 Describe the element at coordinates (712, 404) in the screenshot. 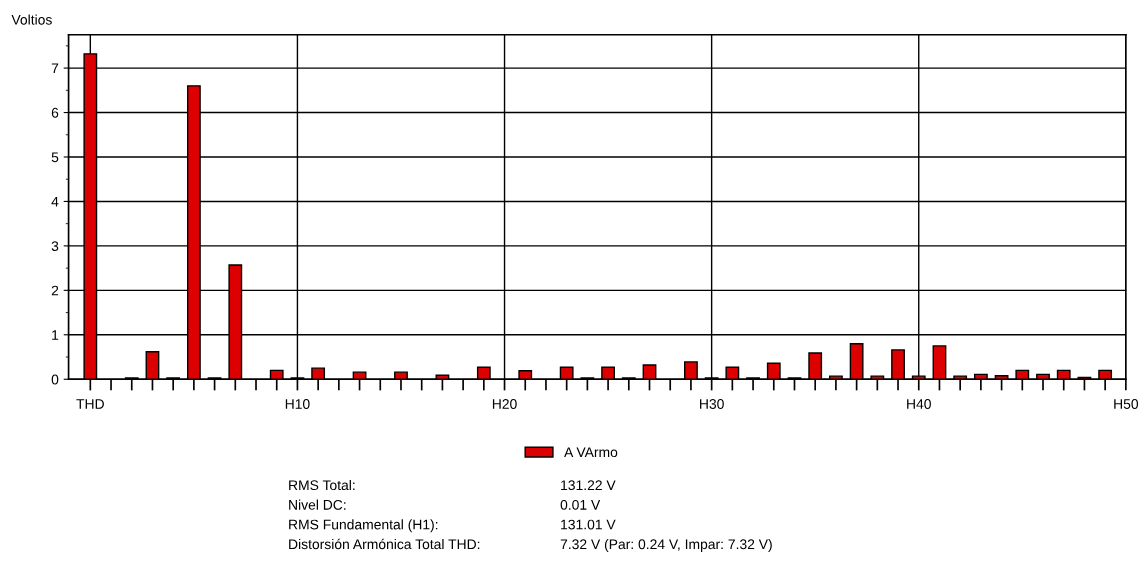

I see `x-tick-label: H30` at that location.